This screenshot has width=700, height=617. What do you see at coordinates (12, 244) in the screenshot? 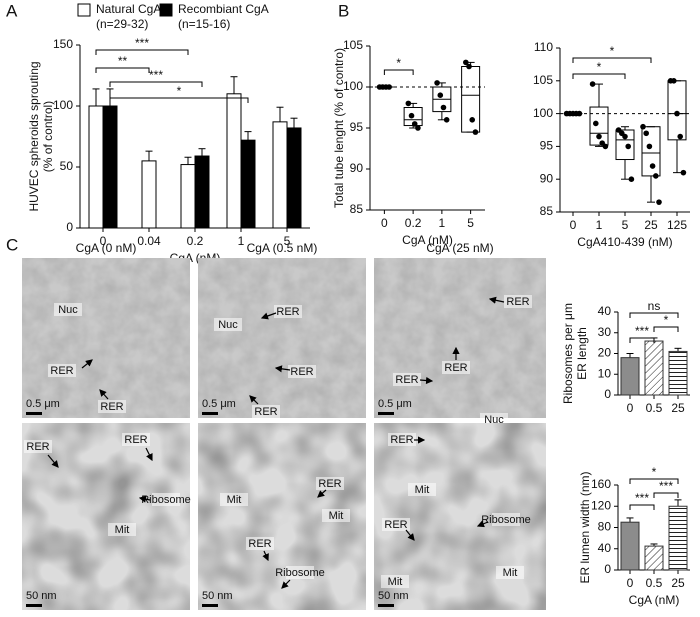
I see `panel-label: C` at bounding box center [12, 244].